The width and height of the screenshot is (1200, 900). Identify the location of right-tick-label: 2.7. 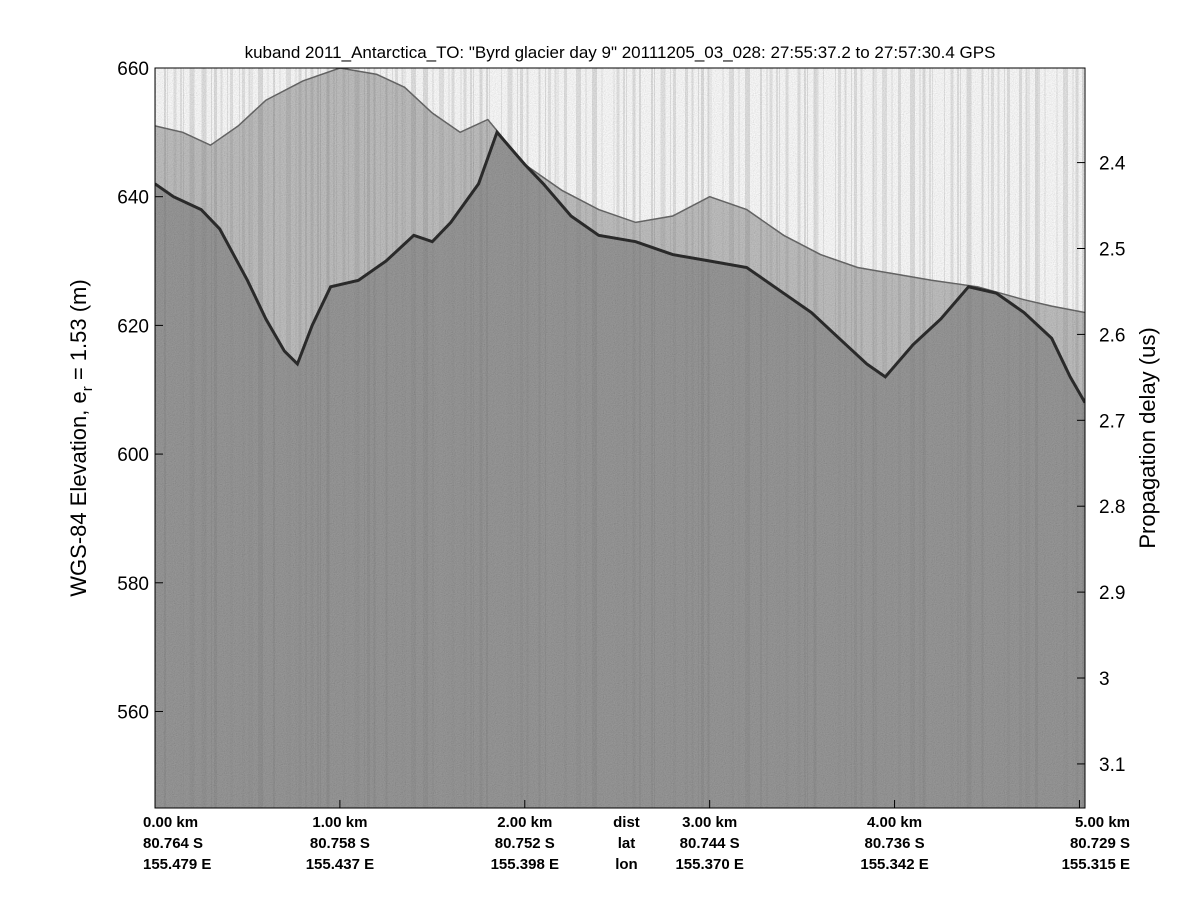
(1112, 421).